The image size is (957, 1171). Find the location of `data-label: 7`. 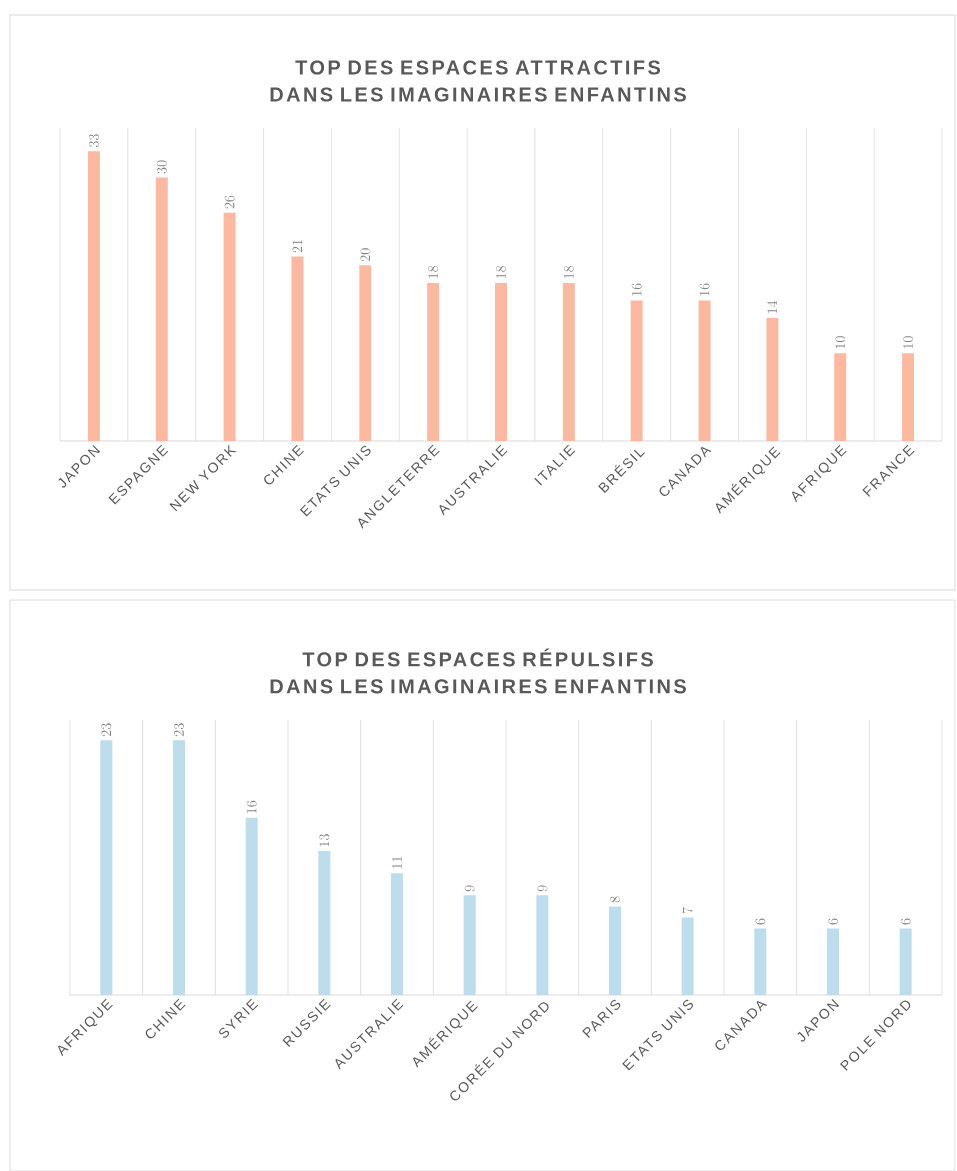

data-label: 7 is located at coordinates (687, 910).